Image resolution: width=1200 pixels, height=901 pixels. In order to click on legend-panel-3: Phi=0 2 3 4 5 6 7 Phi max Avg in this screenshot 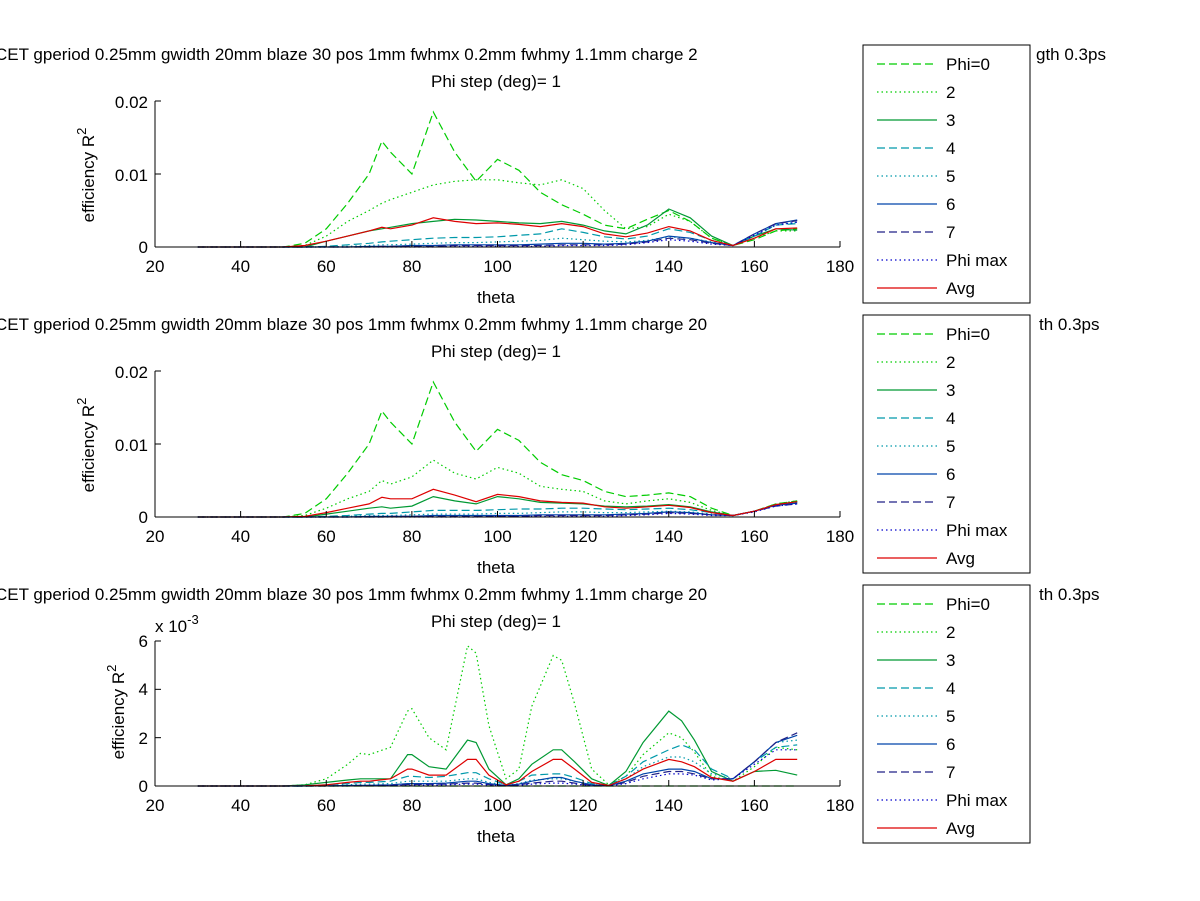, I will do `click(946, 714)`.